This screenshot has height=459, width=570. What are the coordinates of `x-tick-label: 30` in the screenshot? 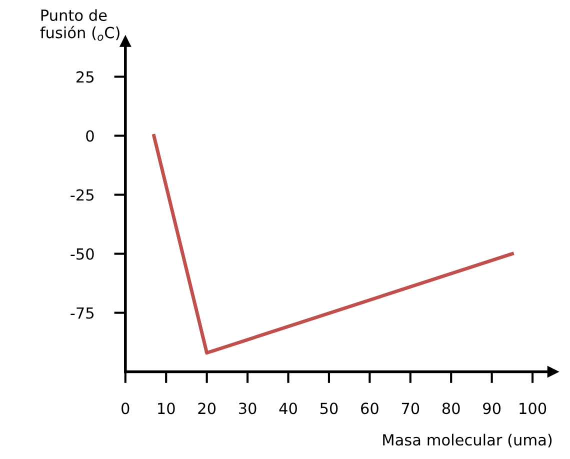 It's located at (247, 408).